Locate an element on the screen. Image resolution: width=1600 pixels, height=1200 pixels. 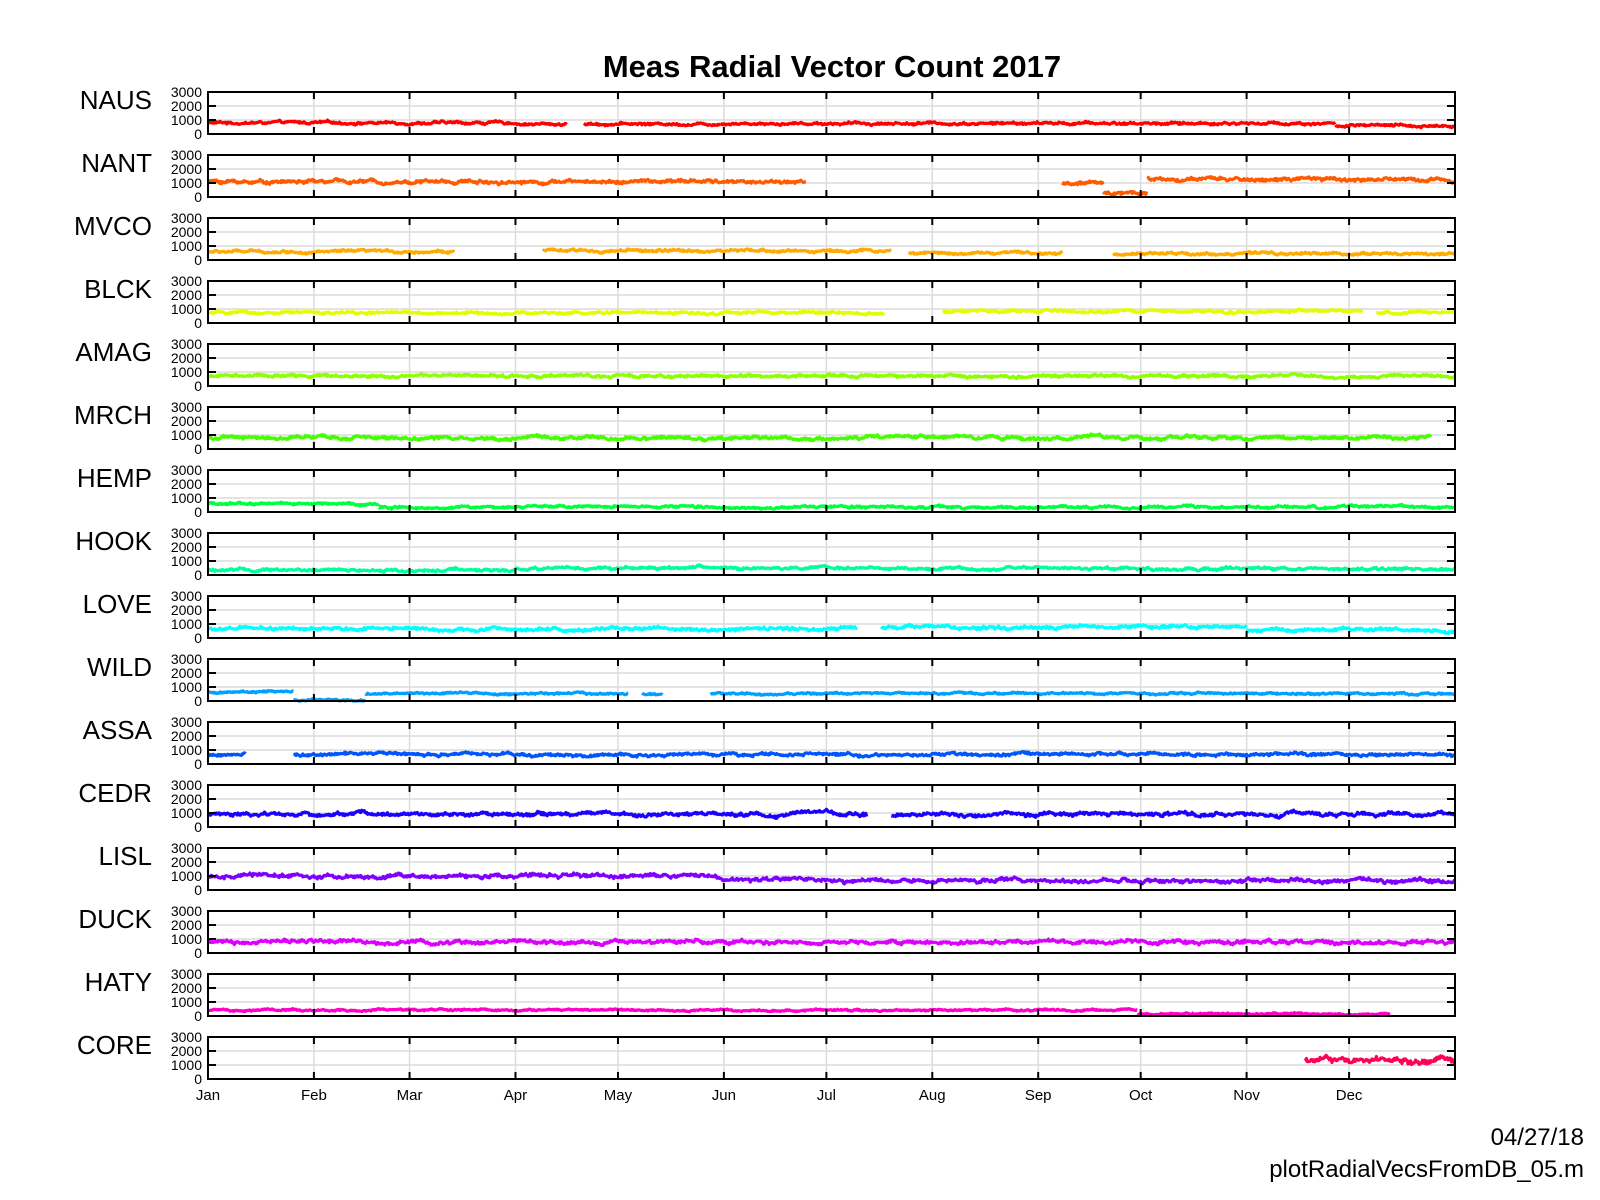
series-label-mrch: MRCH is located at coordinates (113, 415).